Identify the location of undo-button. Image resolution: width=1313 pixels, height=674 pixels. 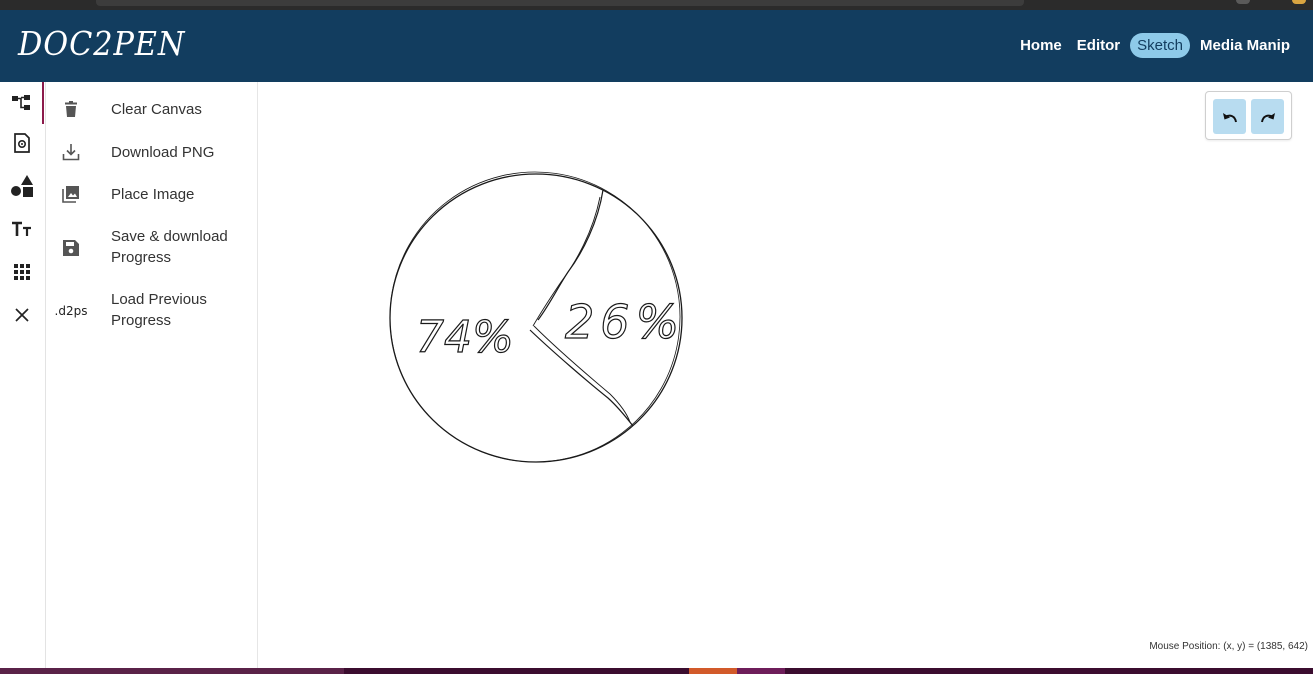
(1229, 116).